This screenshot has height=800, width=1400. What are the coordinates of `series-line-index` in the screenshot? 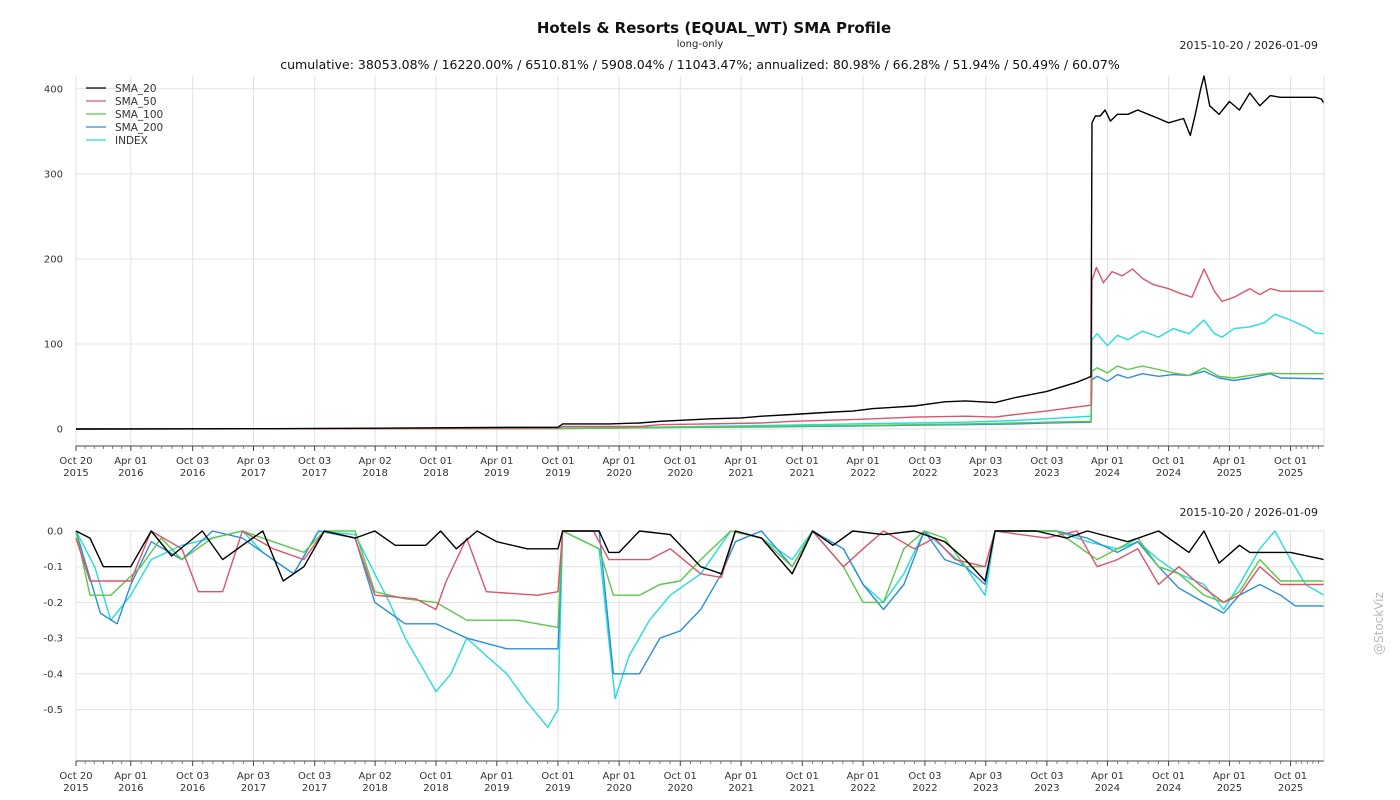 It's located at (700, 371).